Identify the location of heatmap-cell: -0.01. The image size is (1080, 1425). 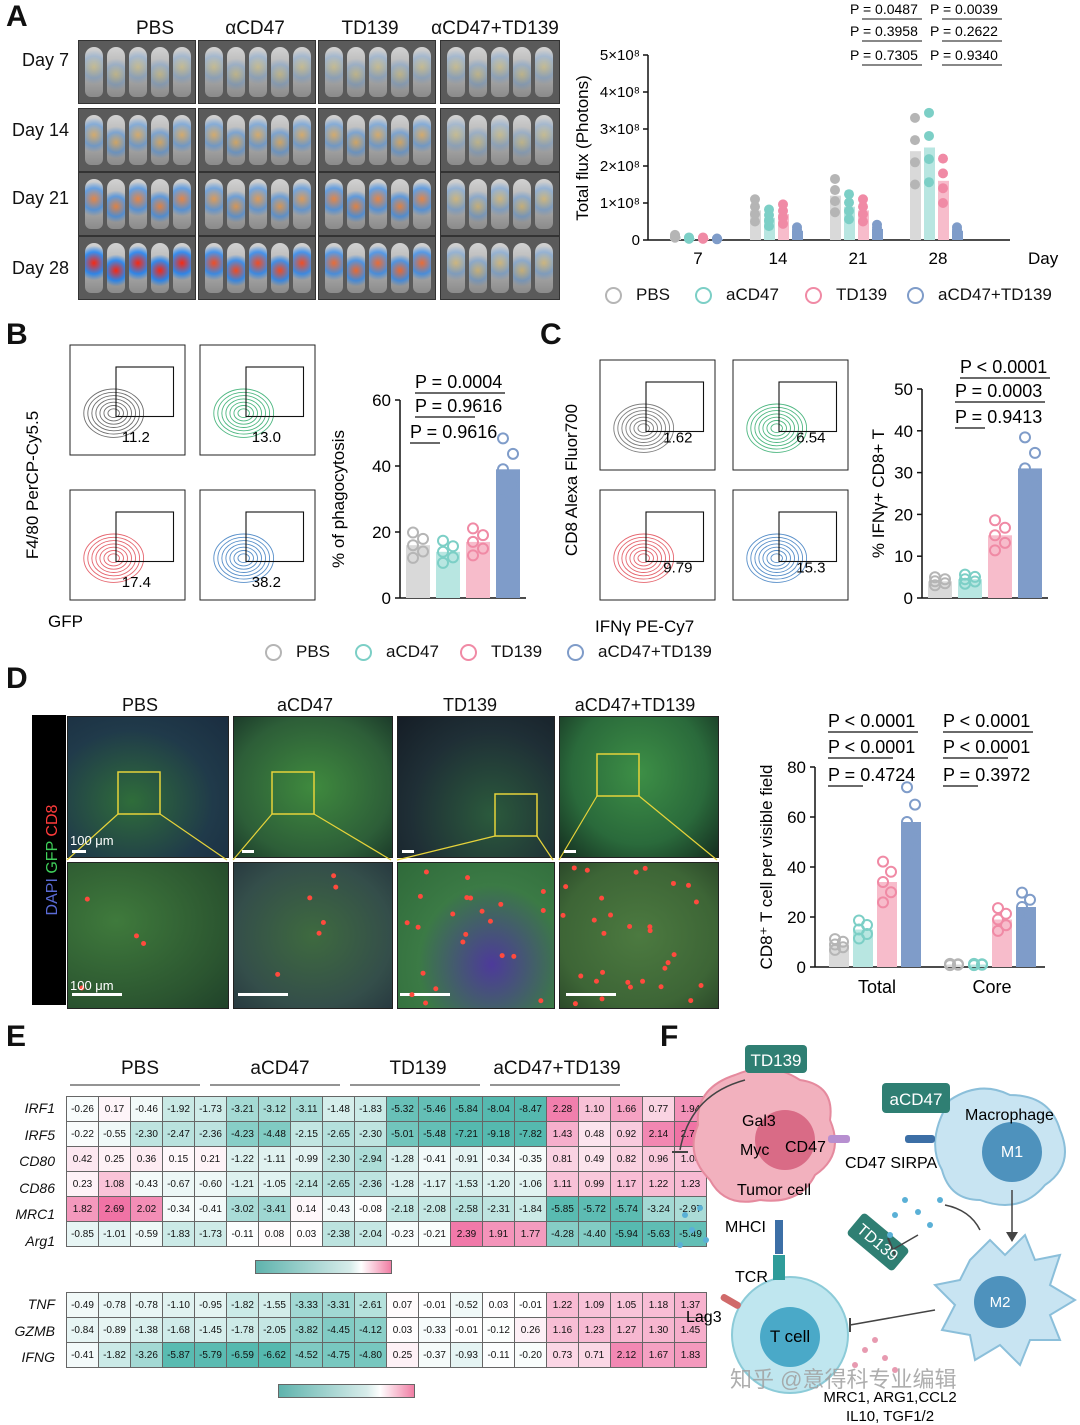
(530, 1305).